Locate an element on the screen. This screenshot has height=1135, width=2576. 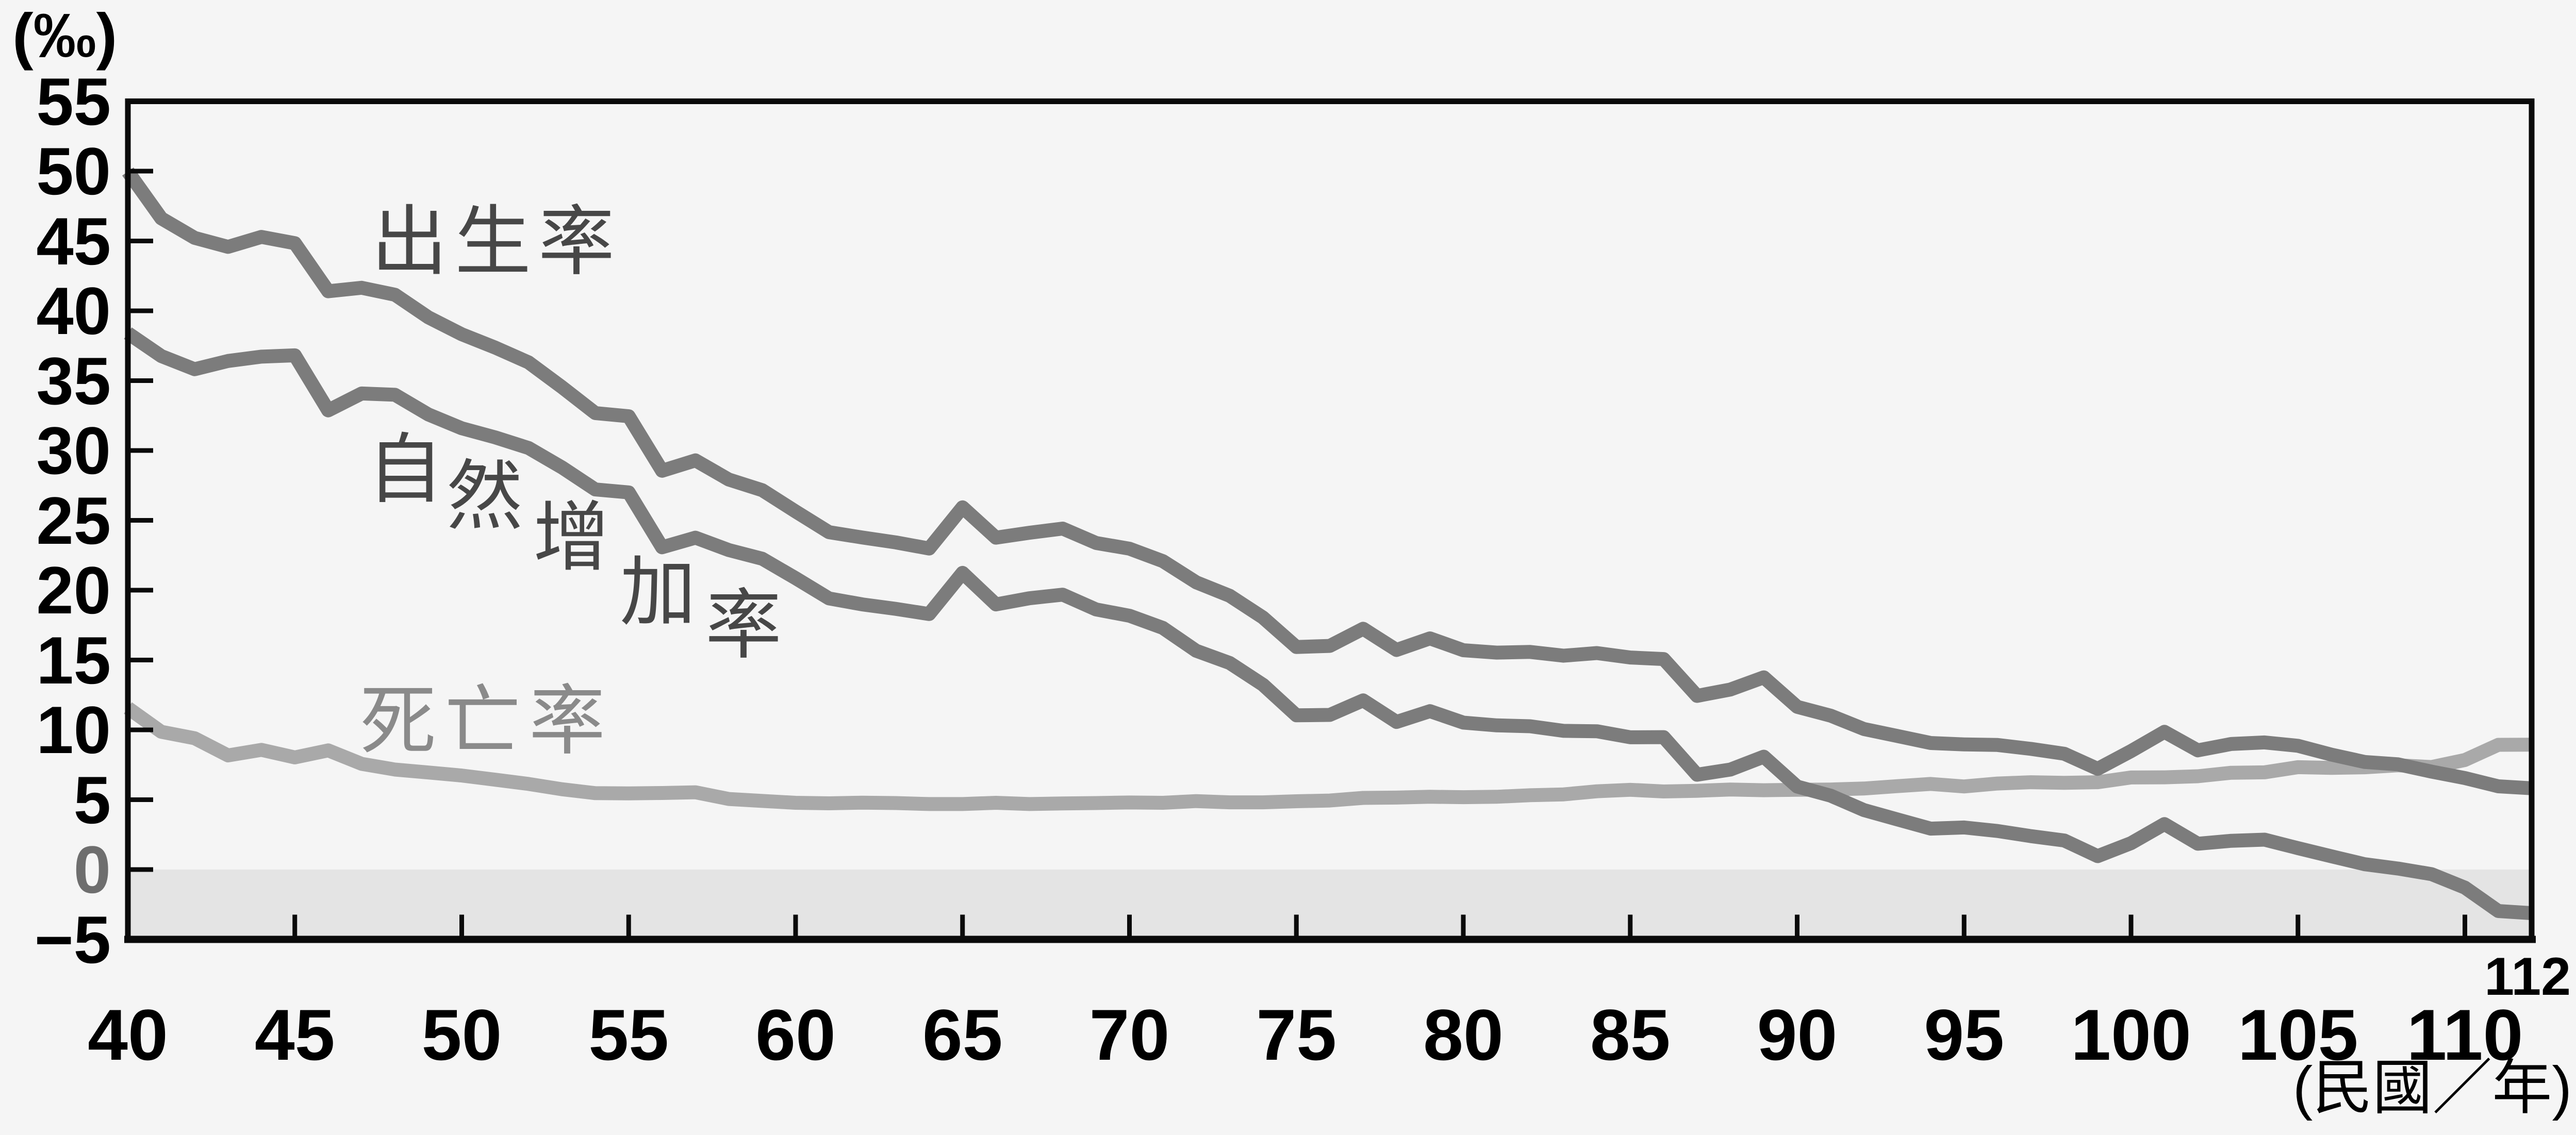
y-tick-label-40: 40 is located at coordinates (74, 310).